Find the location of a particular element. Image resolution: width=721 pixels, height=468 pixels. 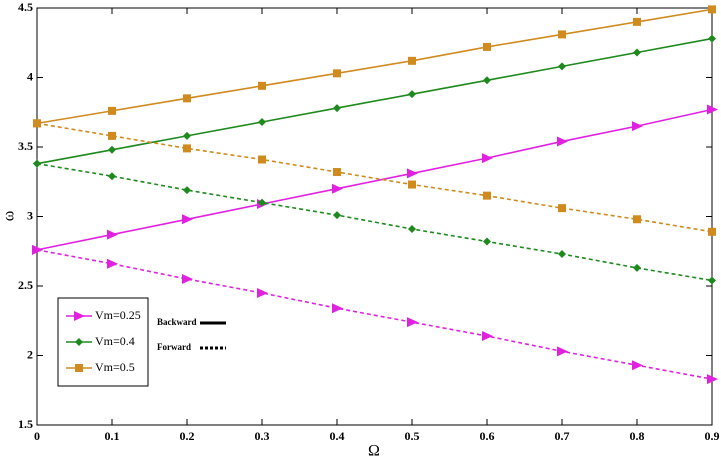

y-tick-label: 3.5 is located at coordinates (25, 146).